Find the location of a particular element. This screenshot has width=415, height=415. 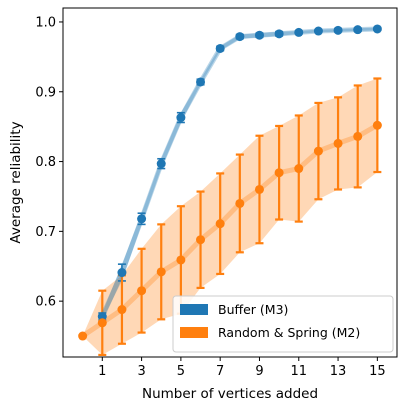

legend-label-buffer-m3: Buffer (M3) is located at coordinates (253, 309).